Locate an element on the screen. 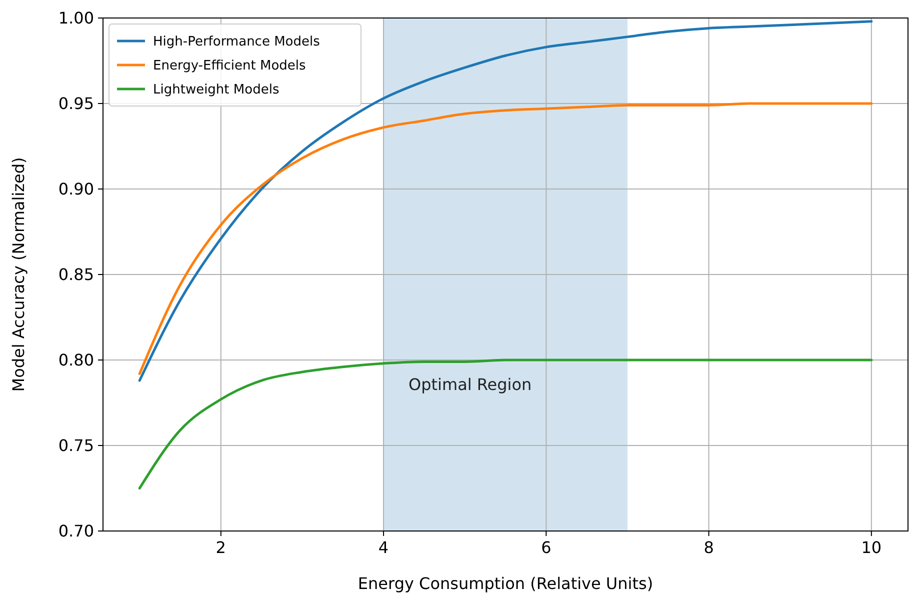 The image size is (910, 601). legend-label: Lightweight Models is located at coordinates (216, 90).